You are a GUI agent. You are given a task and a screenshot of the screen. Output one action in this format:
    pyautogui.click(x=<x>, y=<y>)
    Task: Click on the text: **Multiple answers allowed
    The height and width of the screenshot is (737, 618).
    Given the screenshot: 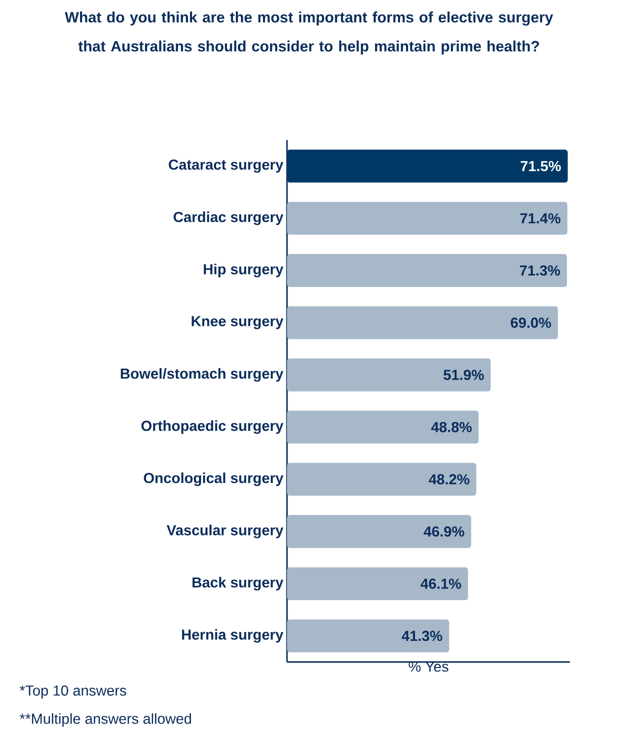 What is the action you would take?
    pyautogui.click(x=106, y=720)
    